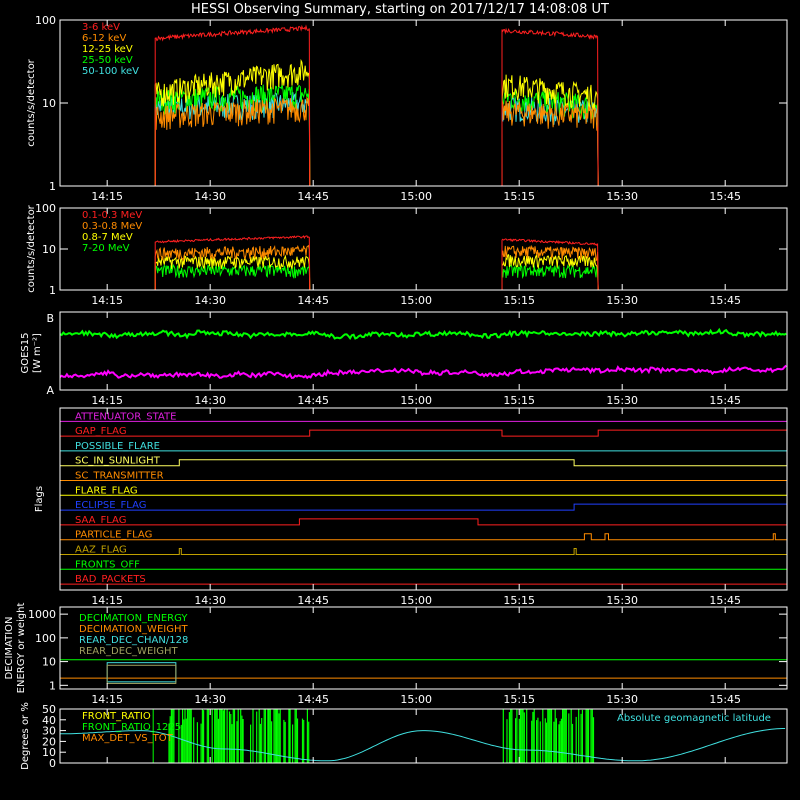  Describe the element at coordinates (101, 27) in the screenshot. I see `legend-entry: 3-6 keV` at that location.